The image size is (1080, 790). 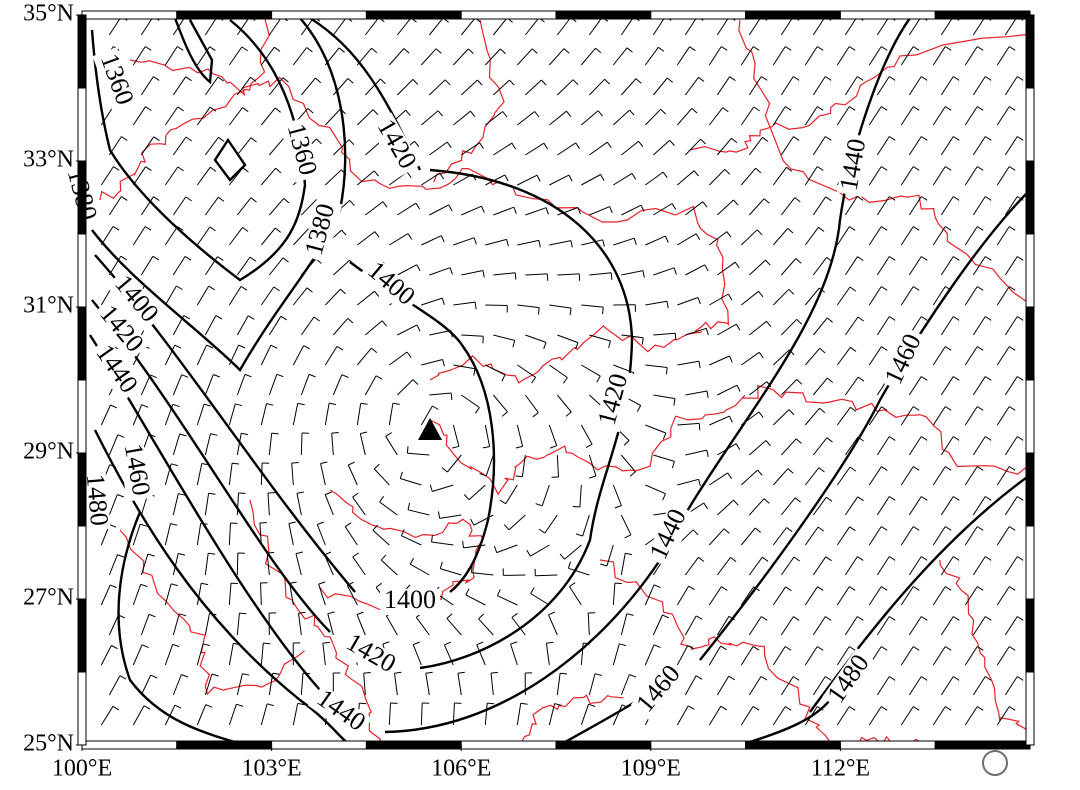 What do you see at coordinates (48, 306) in the screenshot?
I see `y-tick-label: 31°N` at bounding box center [48, 306].